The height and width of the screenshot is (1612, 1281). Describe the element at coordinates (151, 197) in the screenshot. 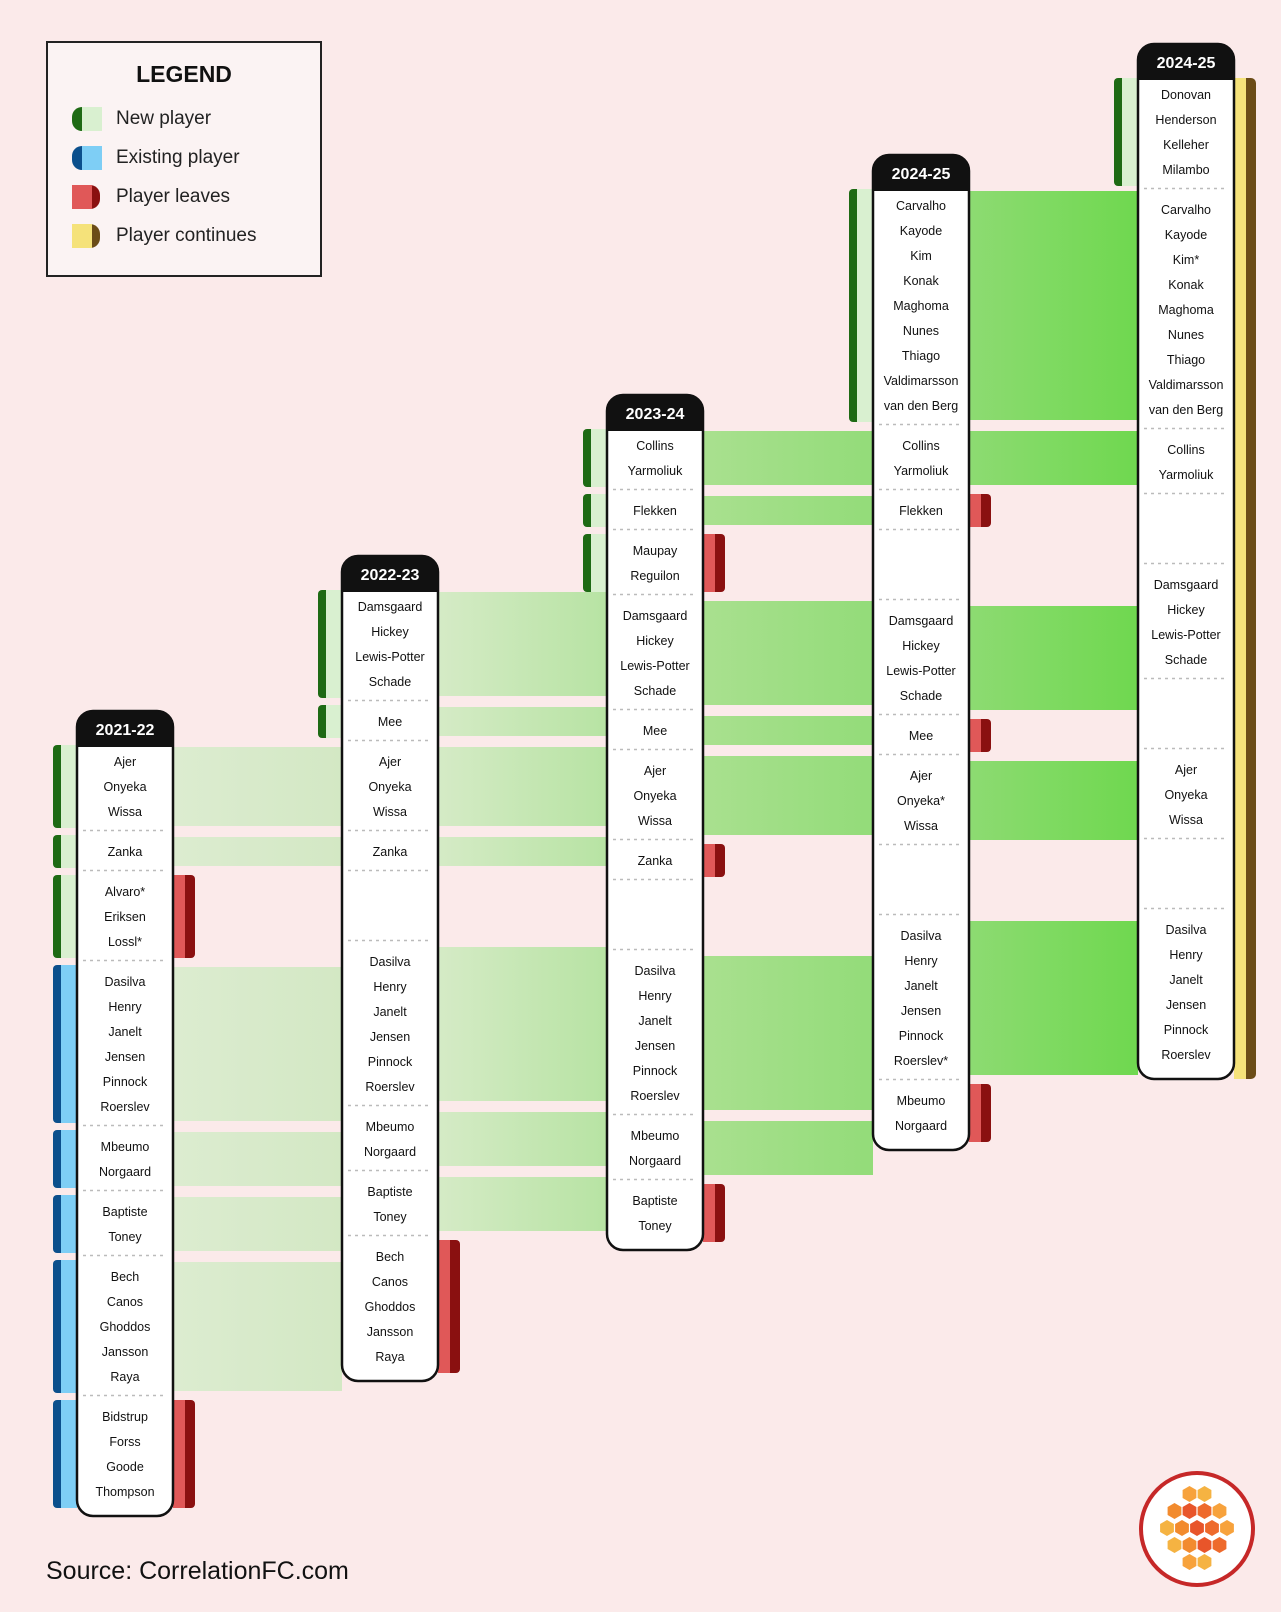

I see `legend-item-player-leaves: Player leaves` at that location.